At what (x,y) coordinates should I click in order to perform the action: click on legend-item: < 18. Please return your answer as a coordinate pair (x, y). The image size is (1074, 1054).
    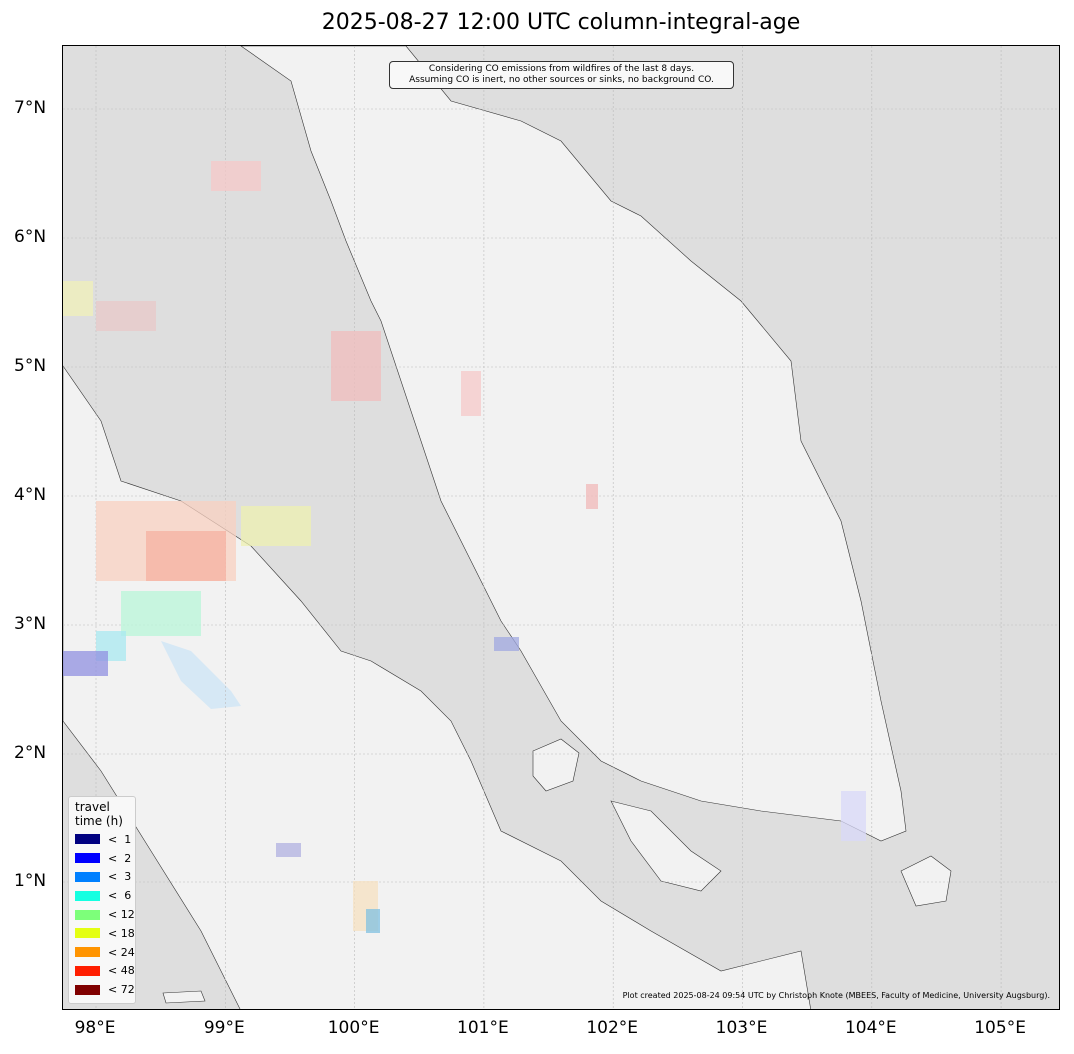
    Looking at the image, I should click on (105, 933).